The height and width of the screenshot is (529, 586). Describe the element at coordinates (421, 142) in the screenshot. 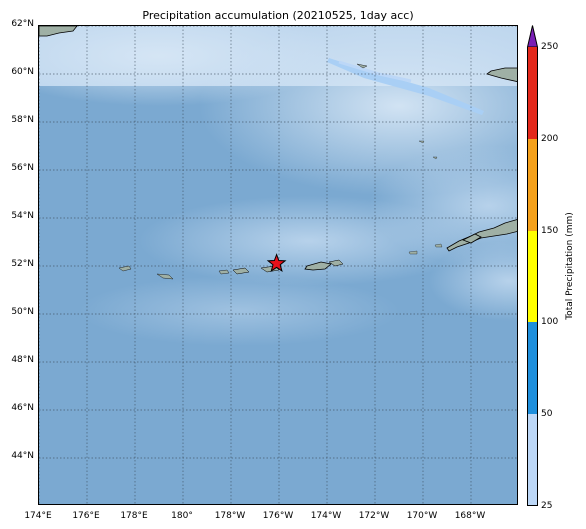

I see `land-pribilof` at that location.